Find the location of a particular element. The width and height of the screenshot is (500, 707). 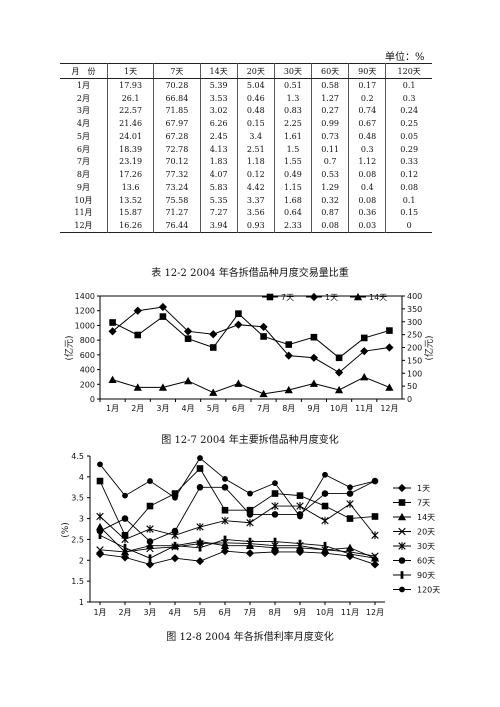

table-cell: 3月 is located at coordinates (84, 111).